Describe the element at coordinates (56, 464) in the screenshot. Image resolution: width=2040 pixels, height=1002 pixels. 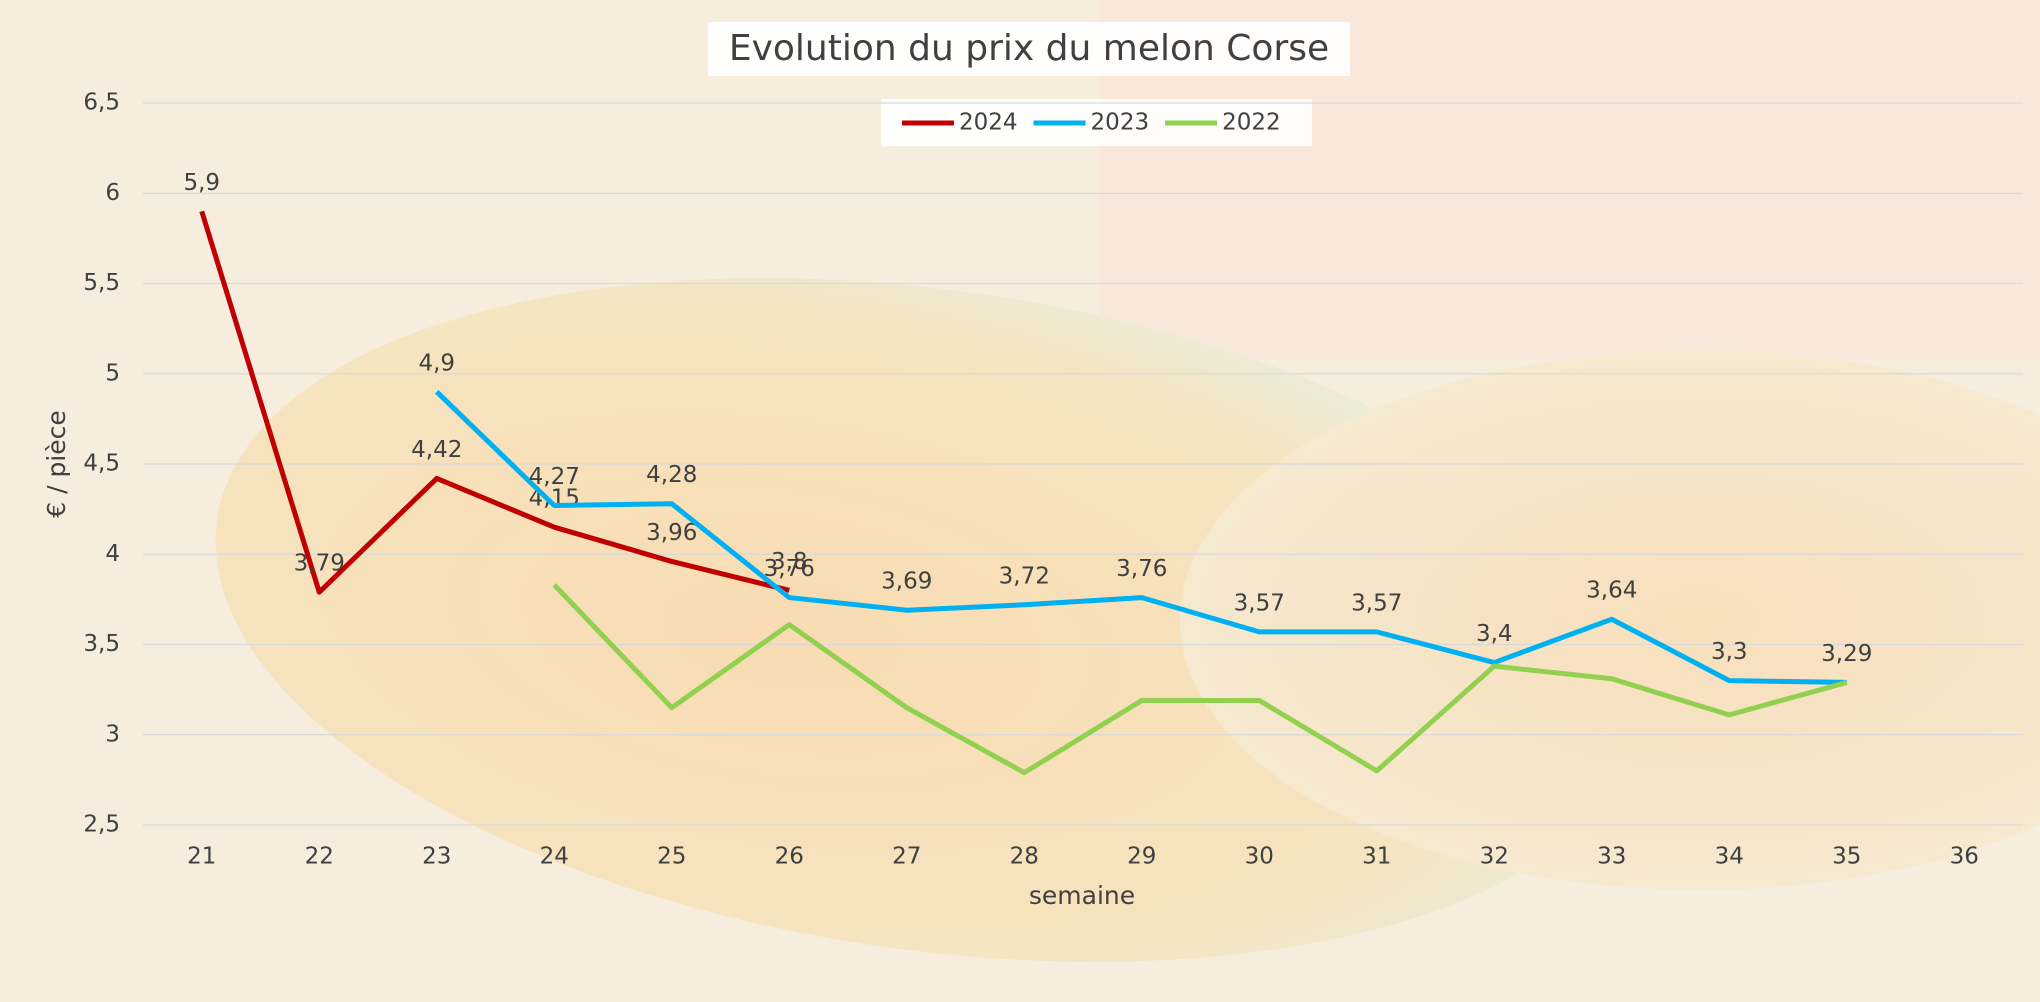
I see `y-axis-title: € / pièce` at that location.